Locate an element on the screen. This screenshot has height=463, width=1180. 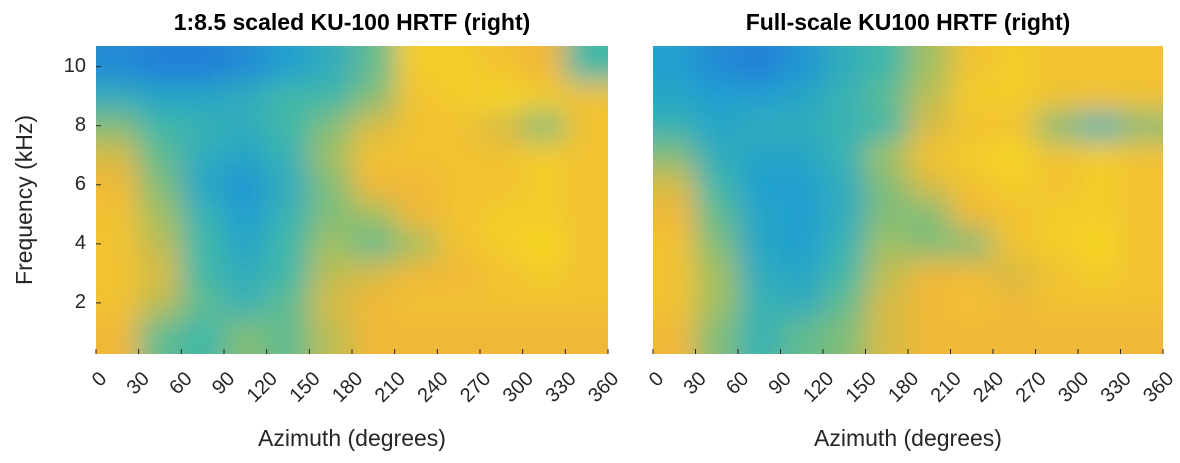
x-tick-label: 270 is located at coordinates (475, 387).